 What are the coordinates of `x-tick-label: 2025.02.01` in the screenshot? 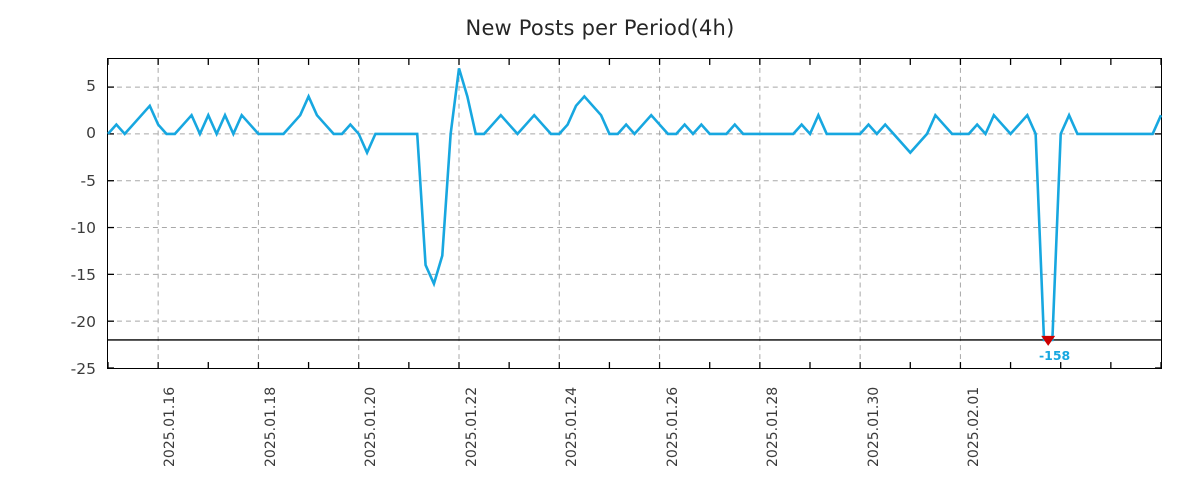 It's located at (974, 426).